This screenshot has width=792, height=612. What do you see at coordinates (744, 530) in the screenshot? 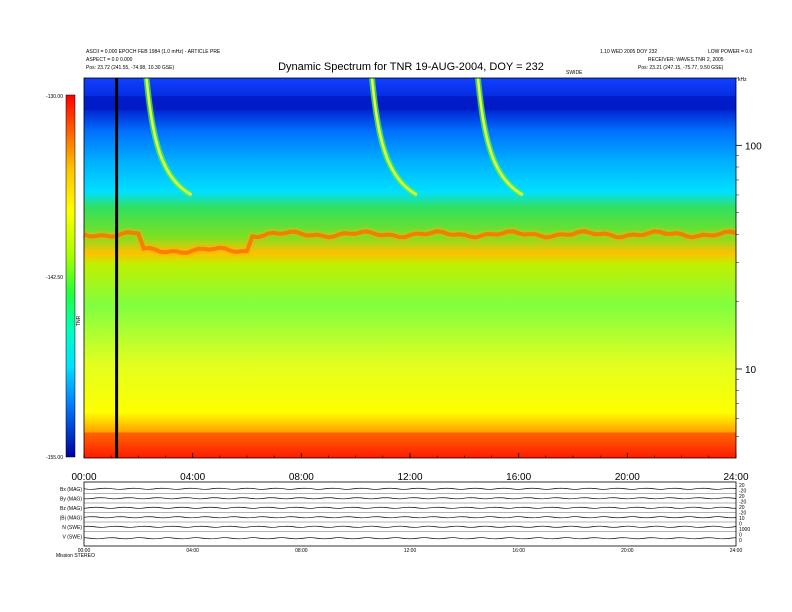
I see `lower-right-label: 1000` at bounding box center [744, 530].